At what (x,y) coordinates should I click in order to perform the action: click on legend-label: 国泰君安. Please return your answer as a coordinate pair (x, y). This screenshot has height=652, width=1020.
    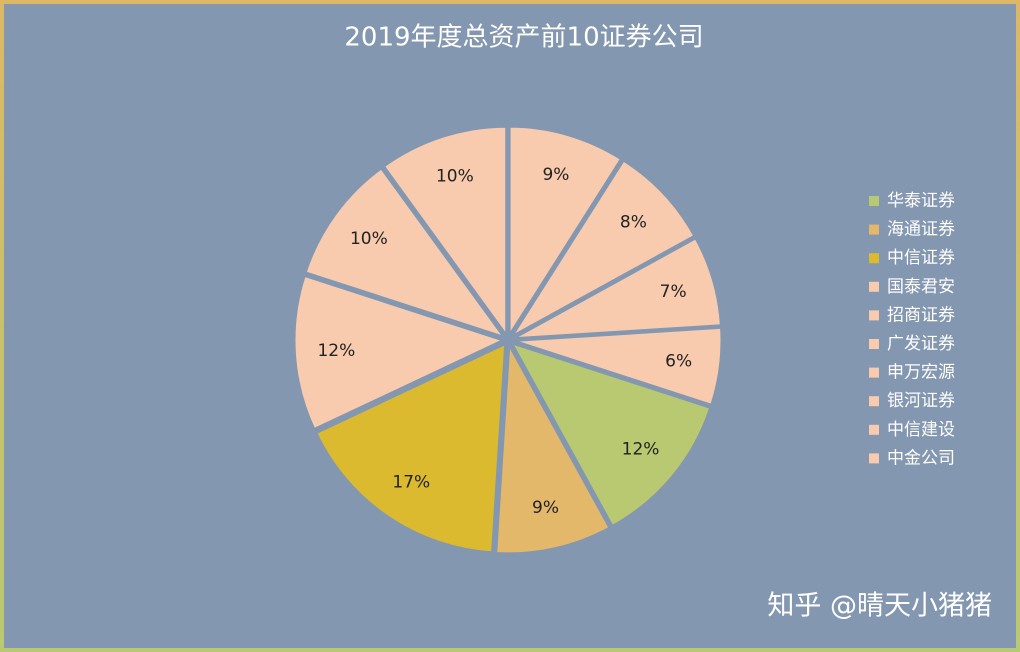
    Looking at the image, I should click on (921, 287).